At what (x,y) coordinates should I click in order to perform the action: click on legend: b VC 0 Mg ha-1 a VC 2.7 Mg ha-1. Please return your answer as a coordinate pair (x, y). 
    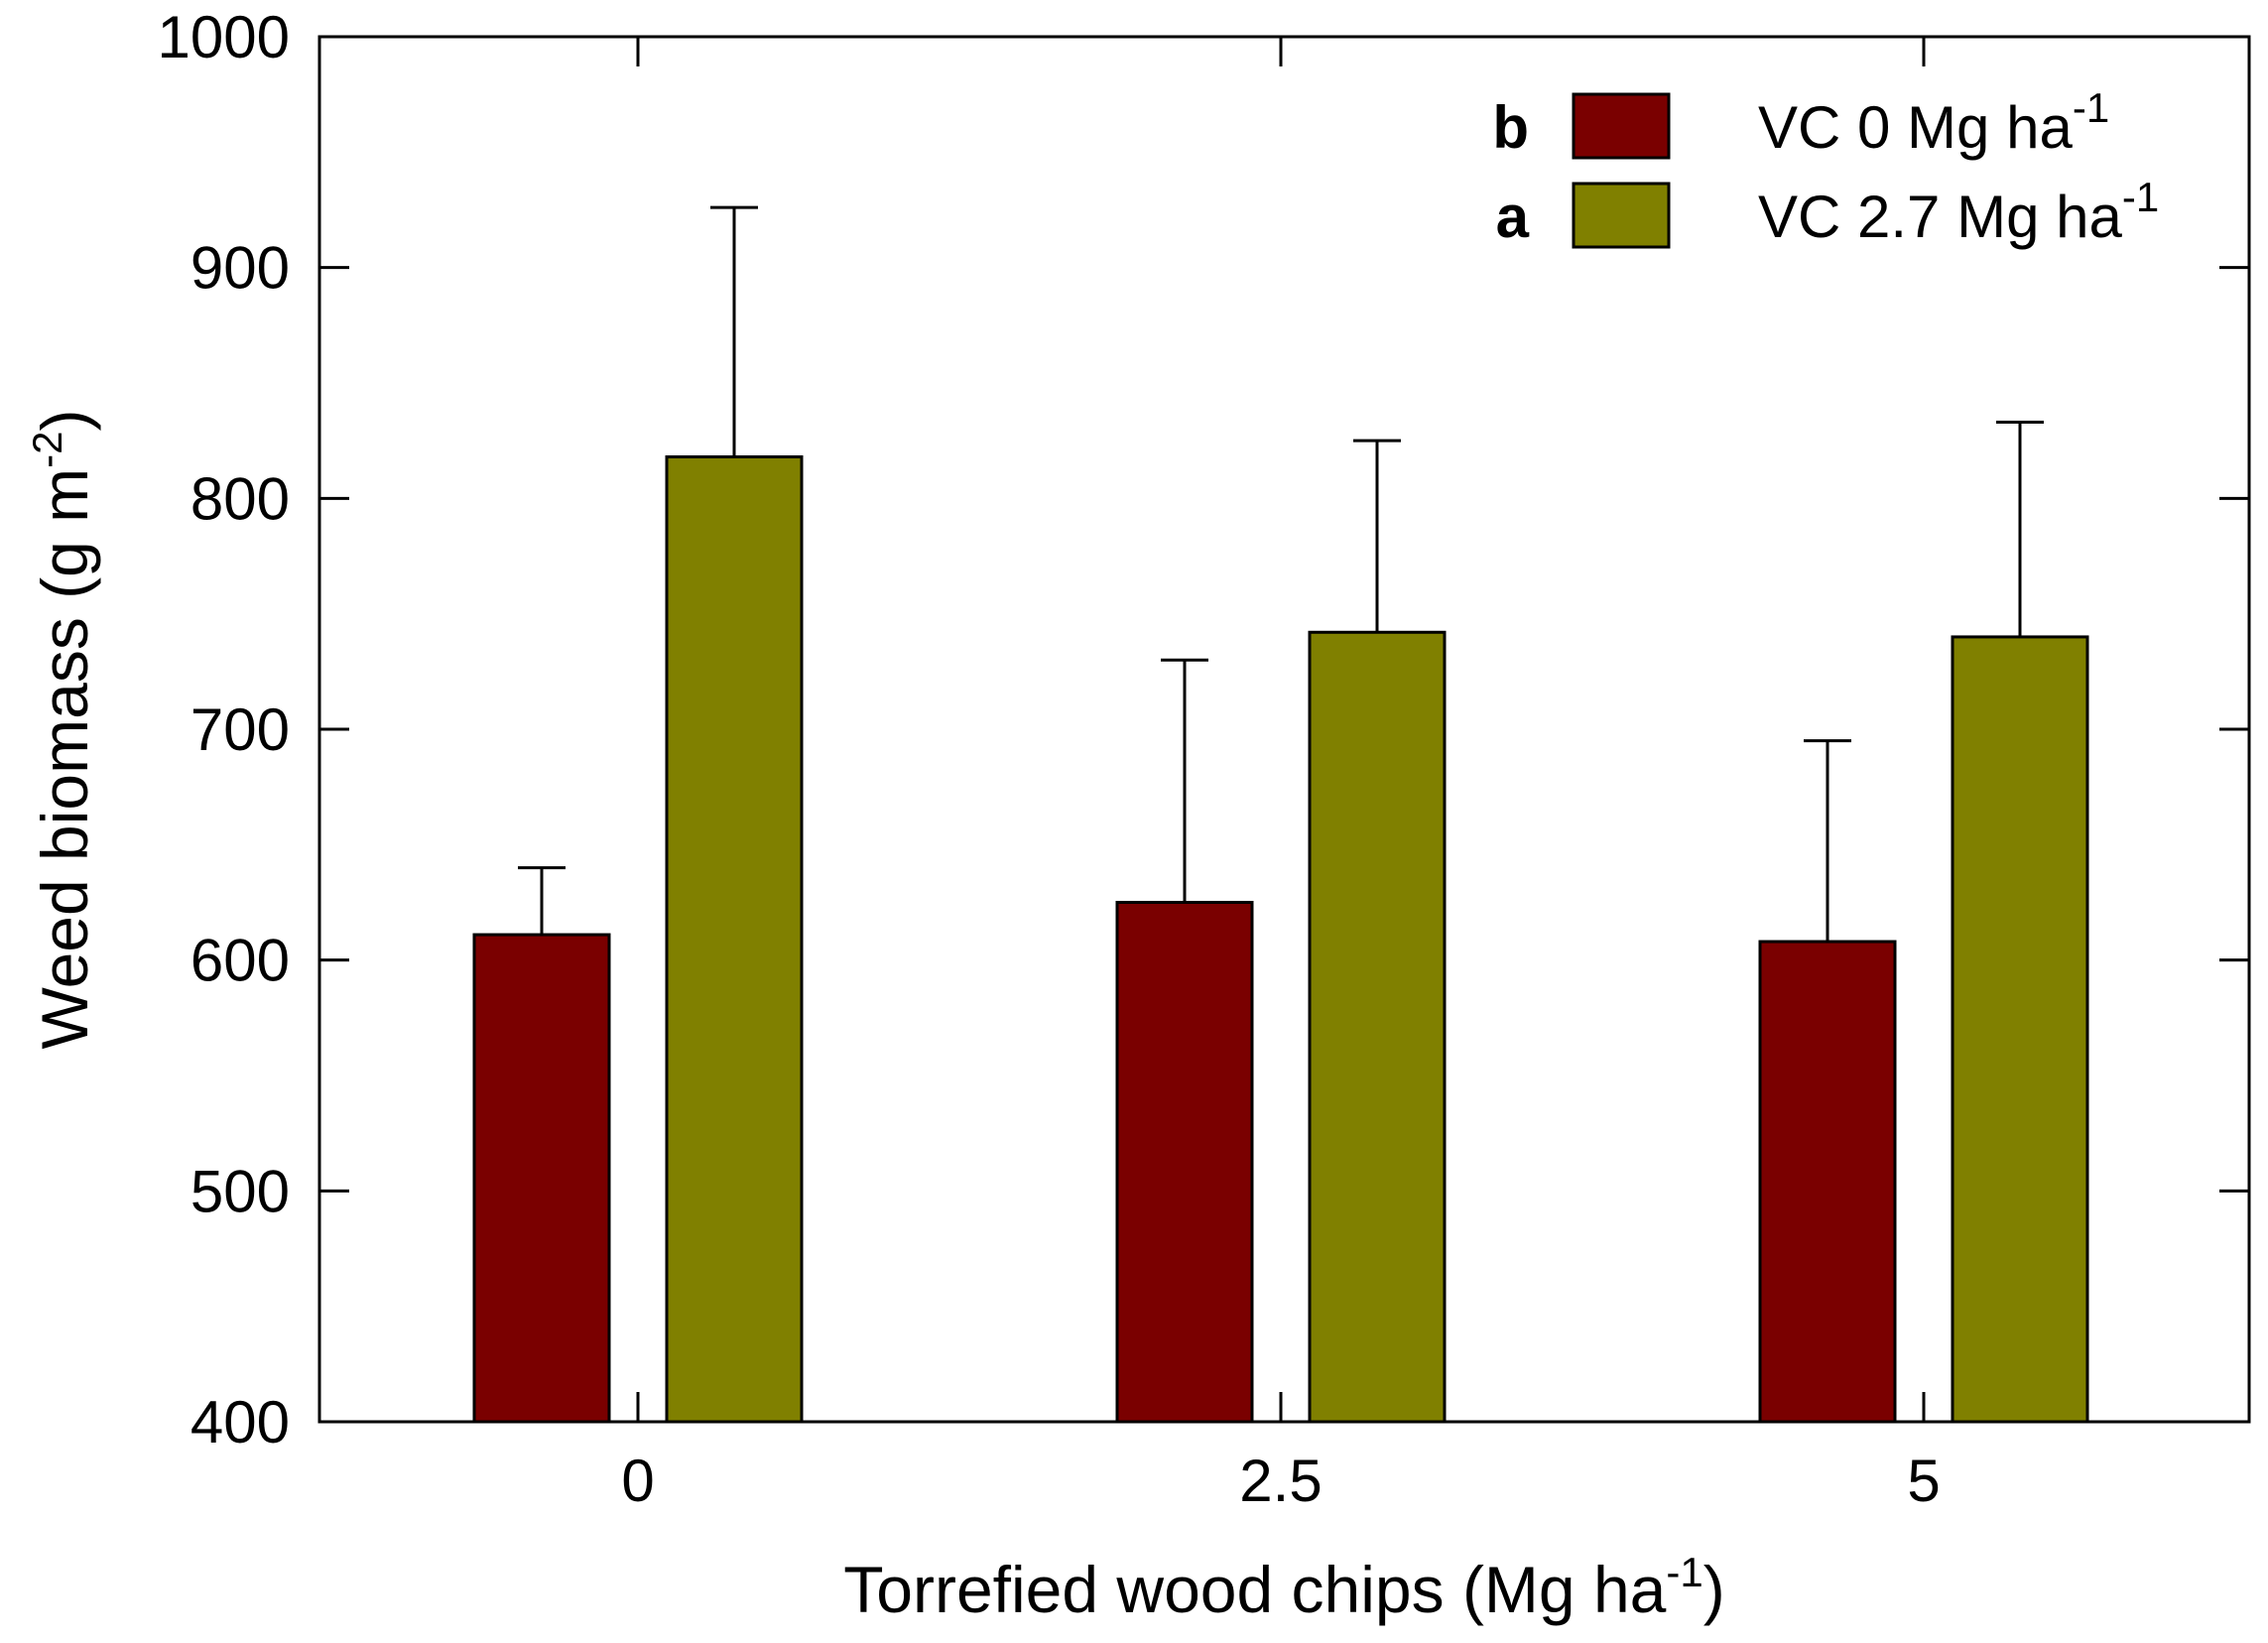
    Looking at the image, I should click on (1825, 167).